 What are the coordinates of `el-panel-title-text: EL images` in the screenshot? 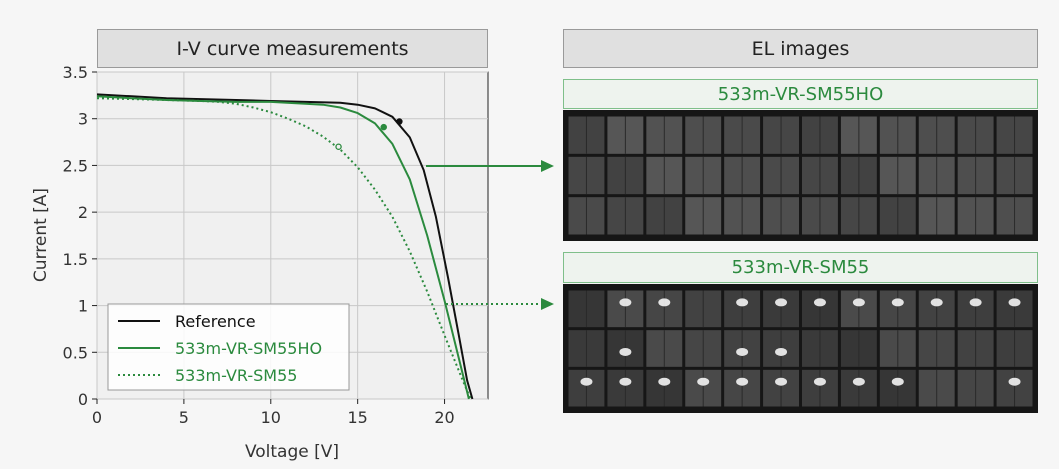 It's located at (800, 48).